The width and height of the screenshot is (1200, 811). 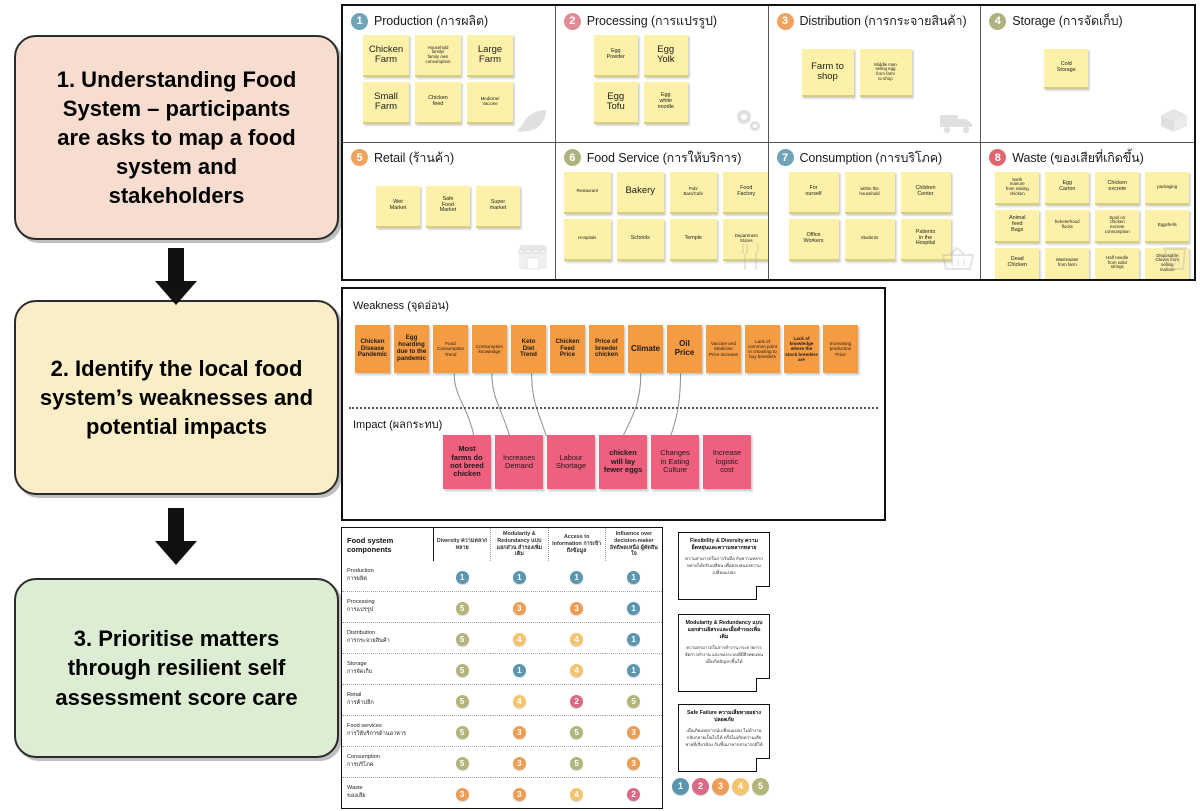 What do you see at coordinates (813, 239) in the screenshot?
I see `sticky-note: Office Workers` at bounding box center [813, 239].